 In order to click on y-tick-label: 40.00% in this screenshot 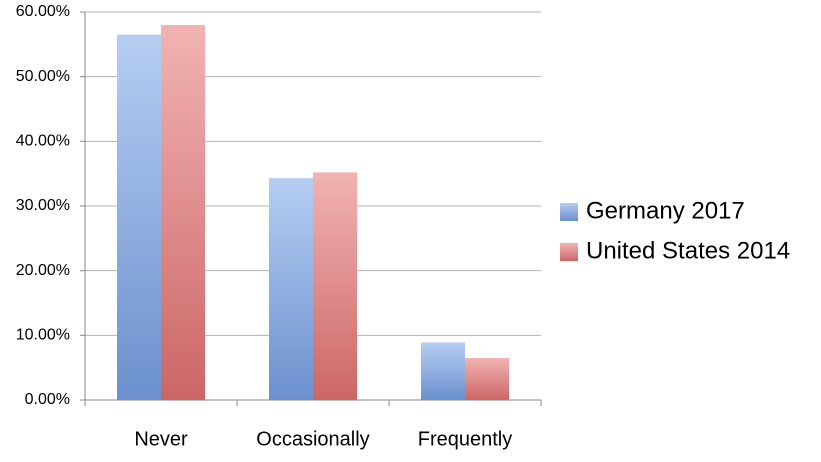, I will do `click(43, 141)`.